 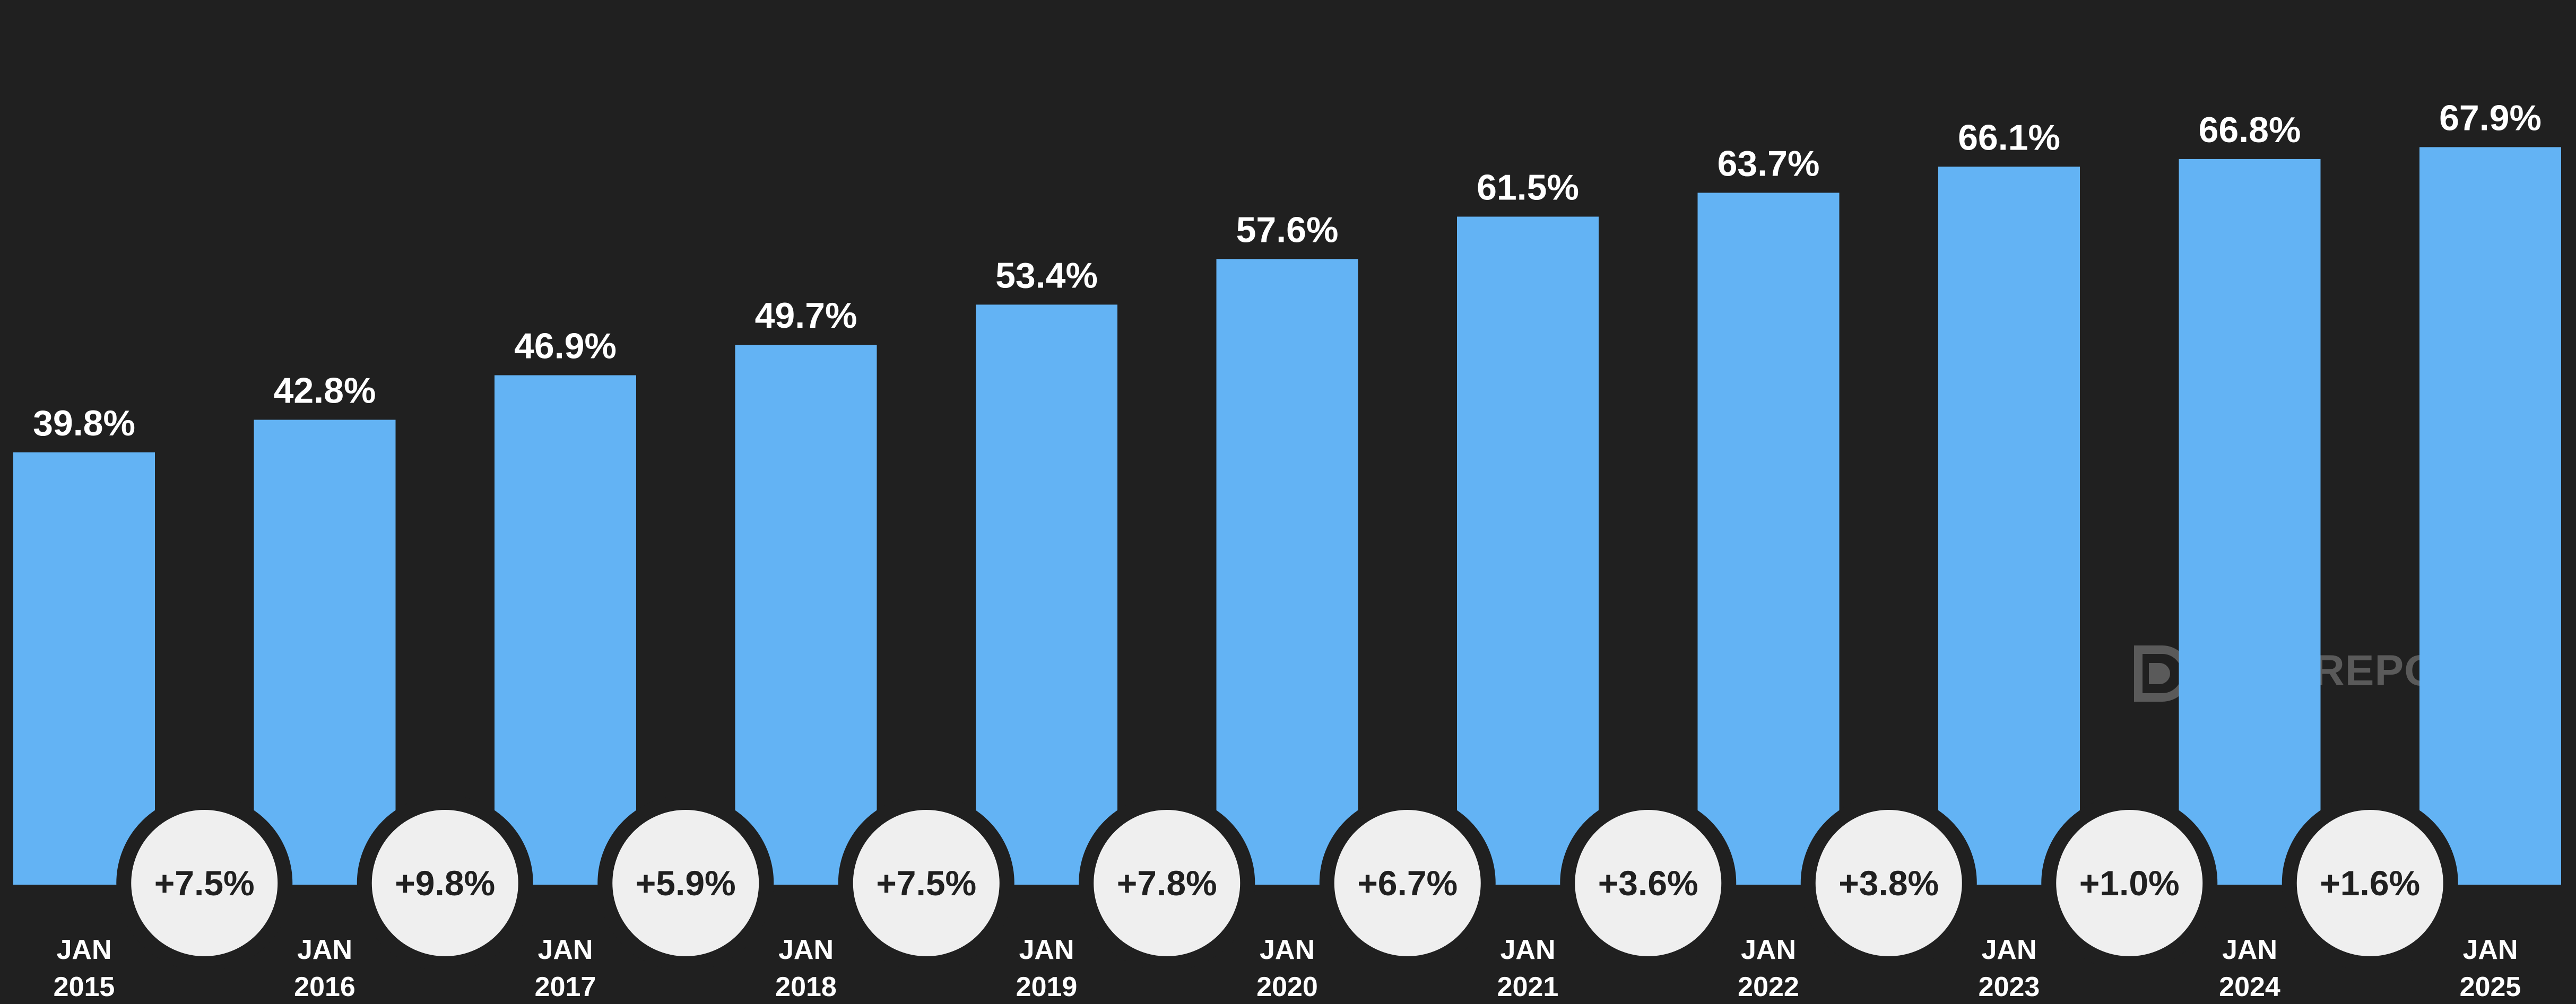 I want to click on x-tick-year: 2016, so click(x=324, y=987).